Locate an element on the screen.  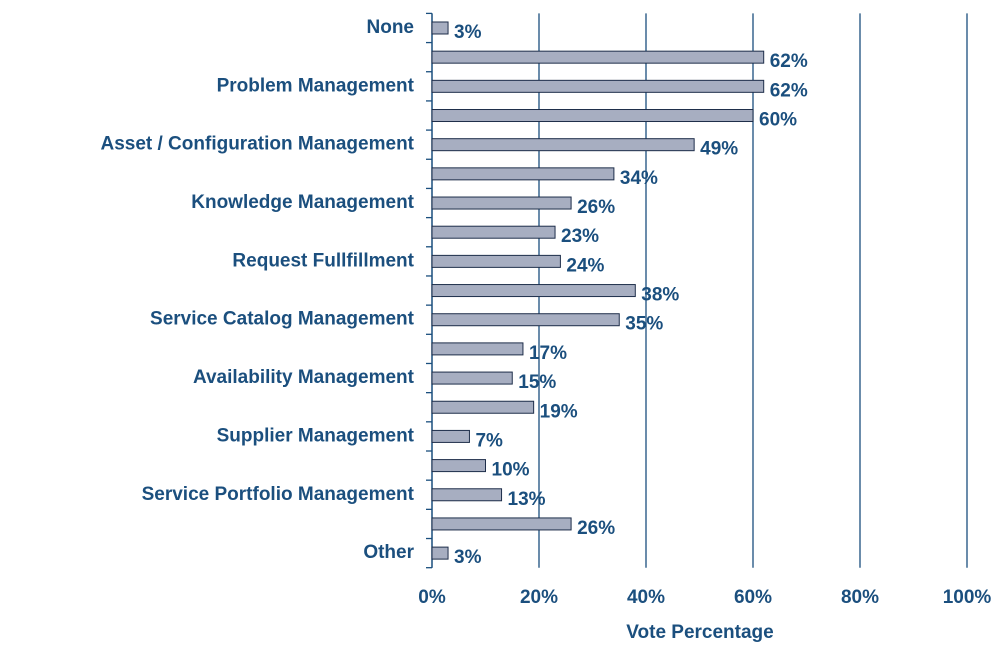
y-tick-label: Request Fullfillment is located at coordinates (323, 260).